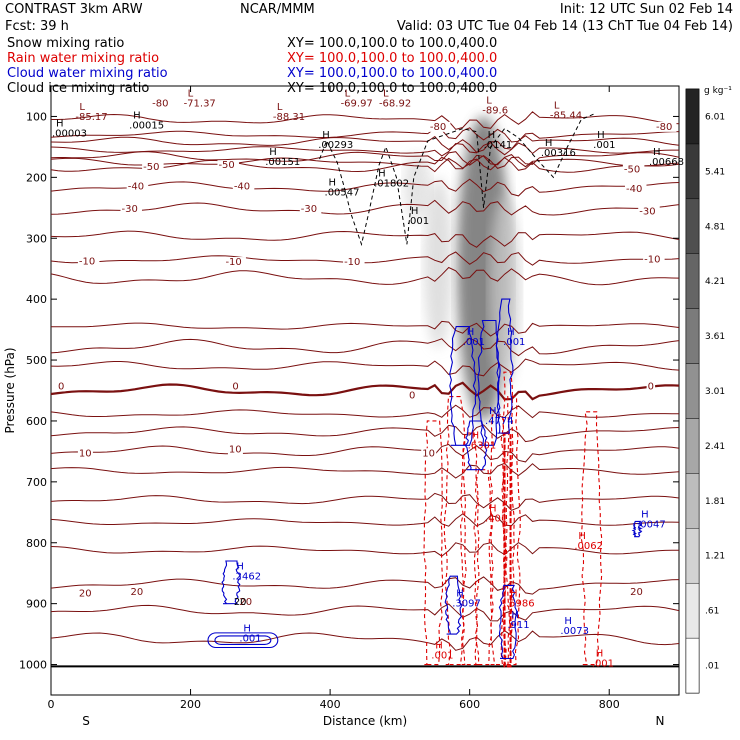 The image size is (740, 740). I want to click on isotherm-label-4: -50, so click(226, 165).